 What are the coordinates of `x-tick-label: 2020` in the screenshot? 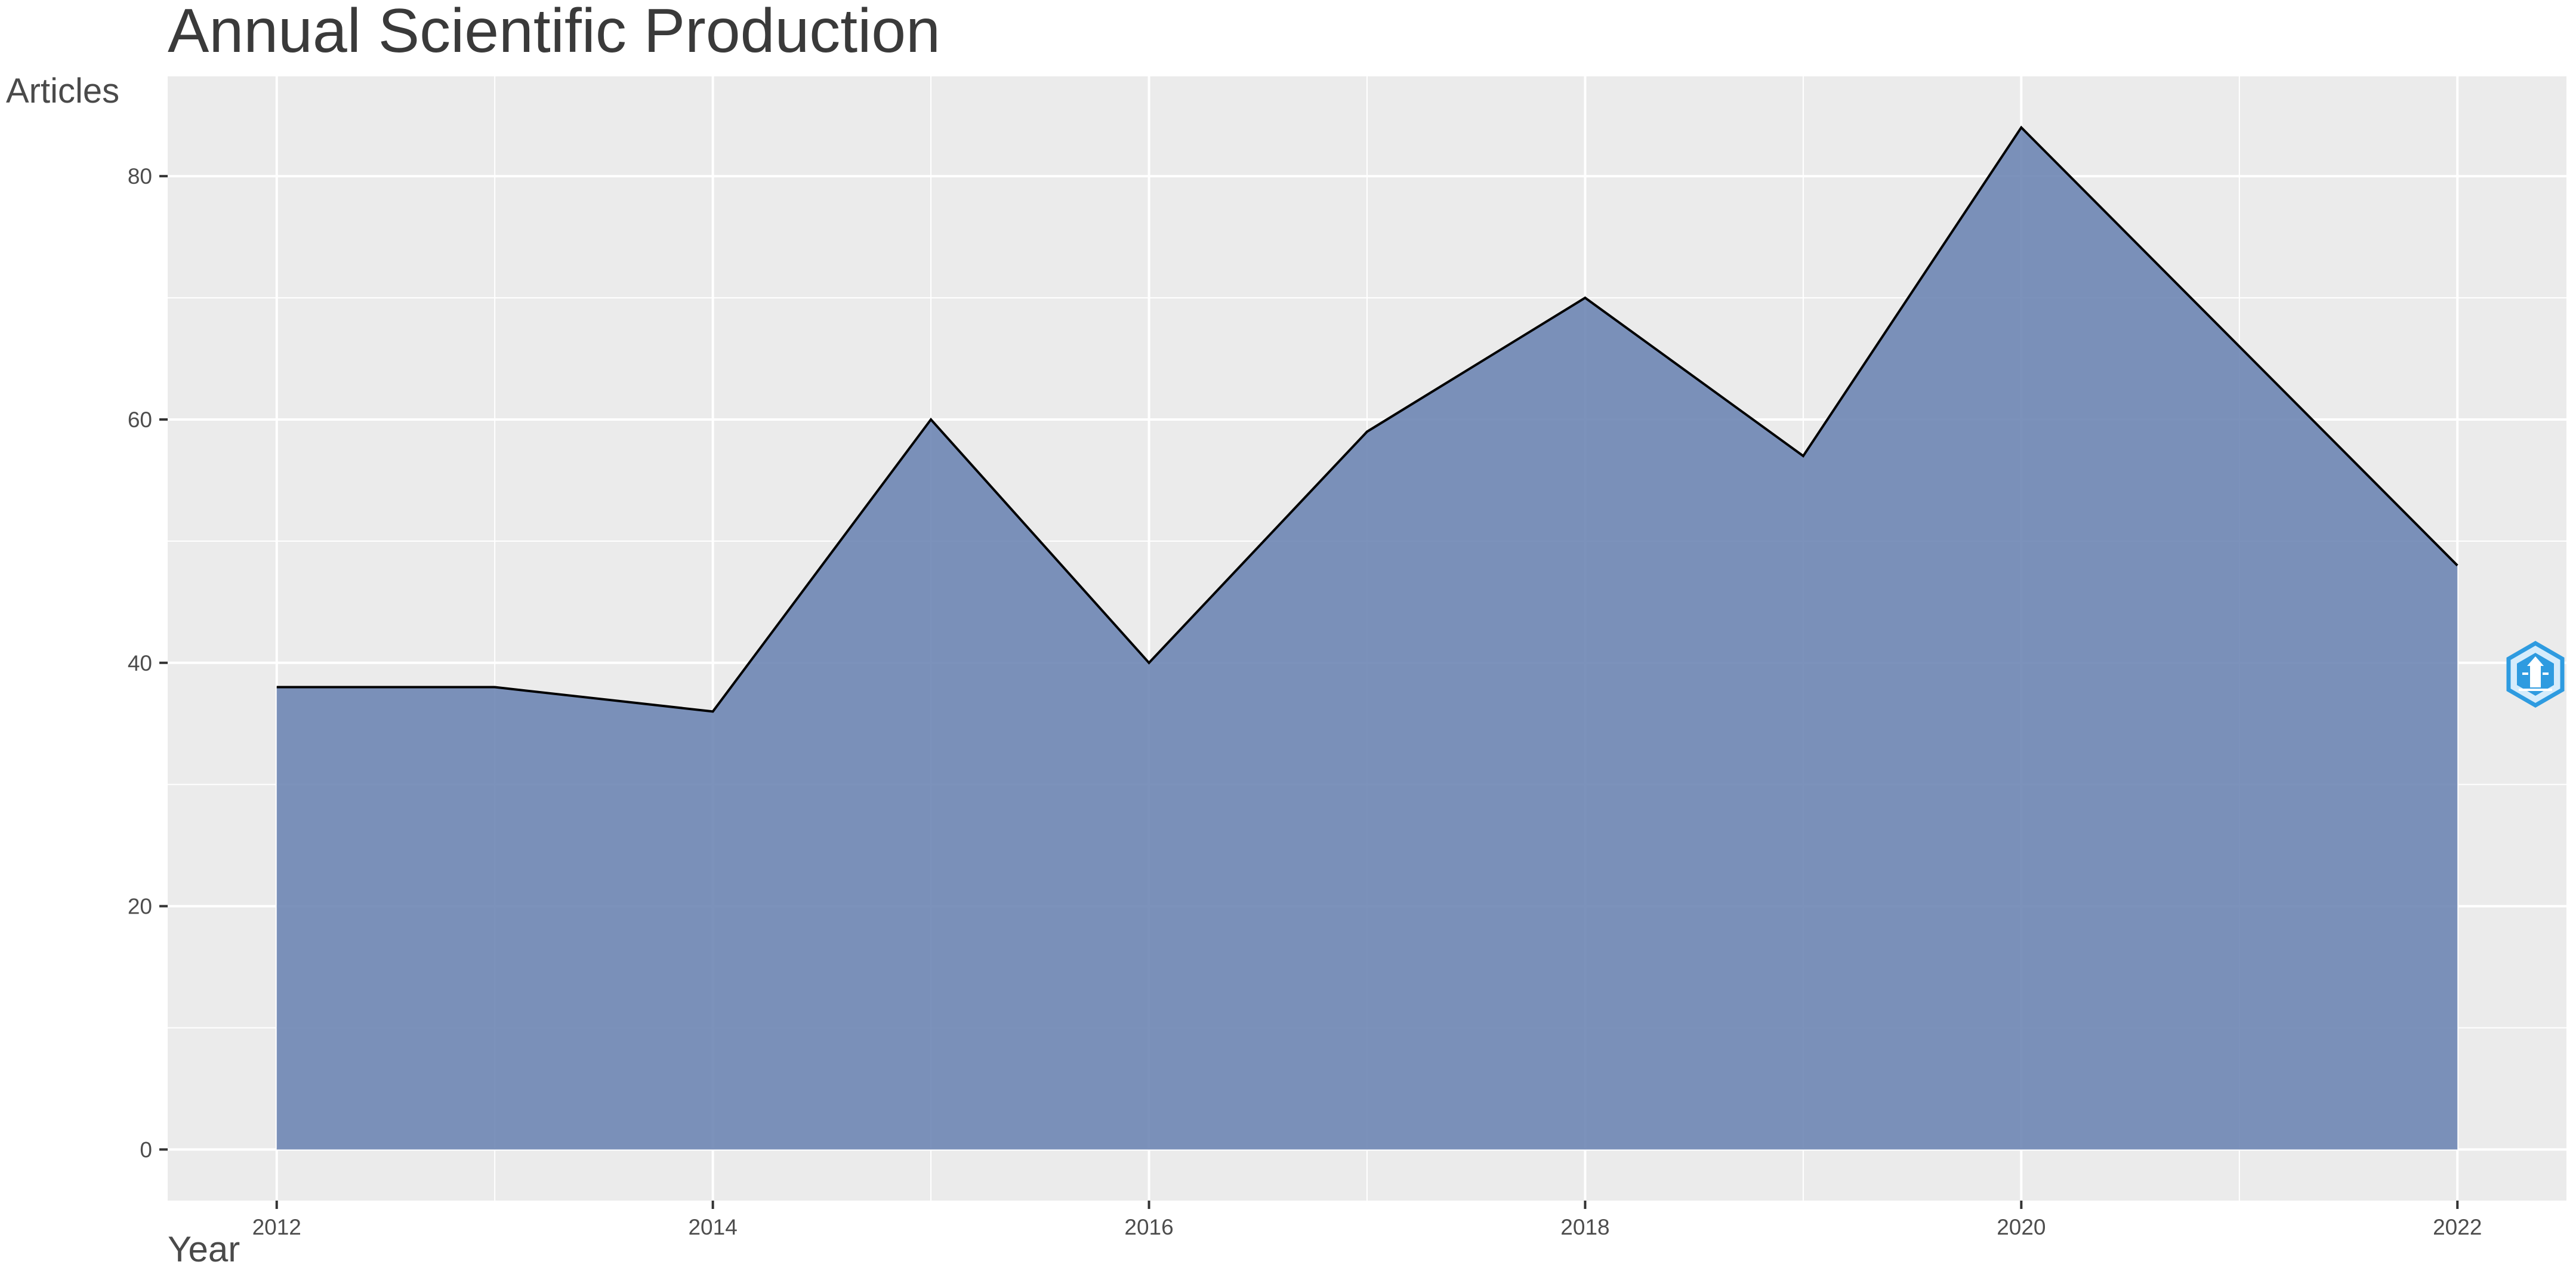 It's located at (2022, 1227).